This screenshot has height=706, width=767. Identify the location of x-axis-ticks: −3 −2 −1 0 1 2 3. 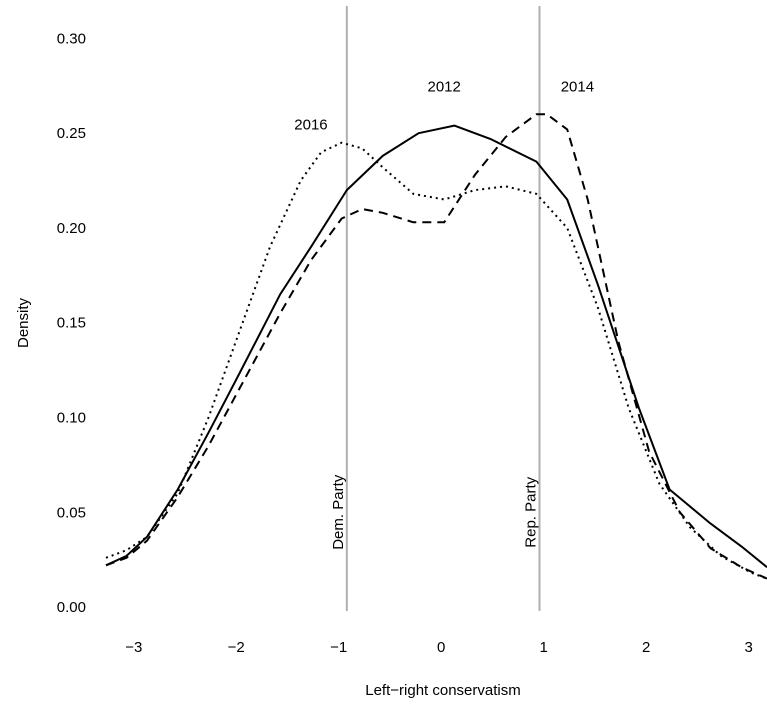
(439, 647).